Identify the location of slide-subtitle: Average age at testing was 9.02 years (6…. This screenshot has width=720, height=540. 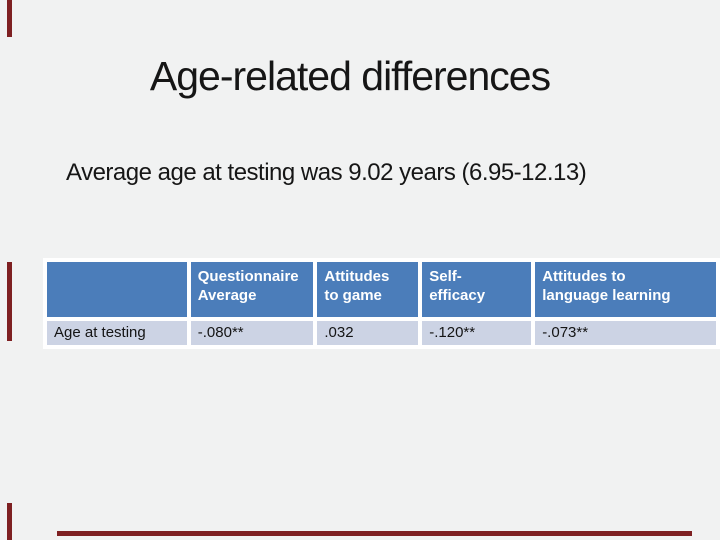
(326, 172).